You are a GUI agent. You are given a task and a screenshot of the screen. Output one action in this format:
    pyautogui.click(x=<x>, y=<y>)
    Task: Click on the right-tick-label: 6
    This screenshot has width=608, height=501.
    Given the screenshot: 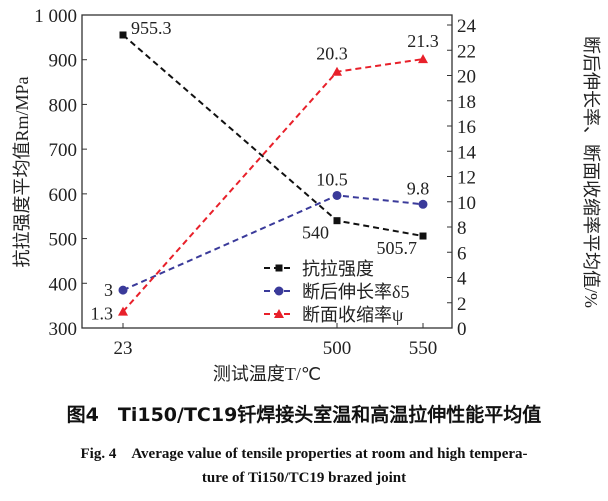 What is the action you would take?
    pyautogui.click(x=462, y=253)
    